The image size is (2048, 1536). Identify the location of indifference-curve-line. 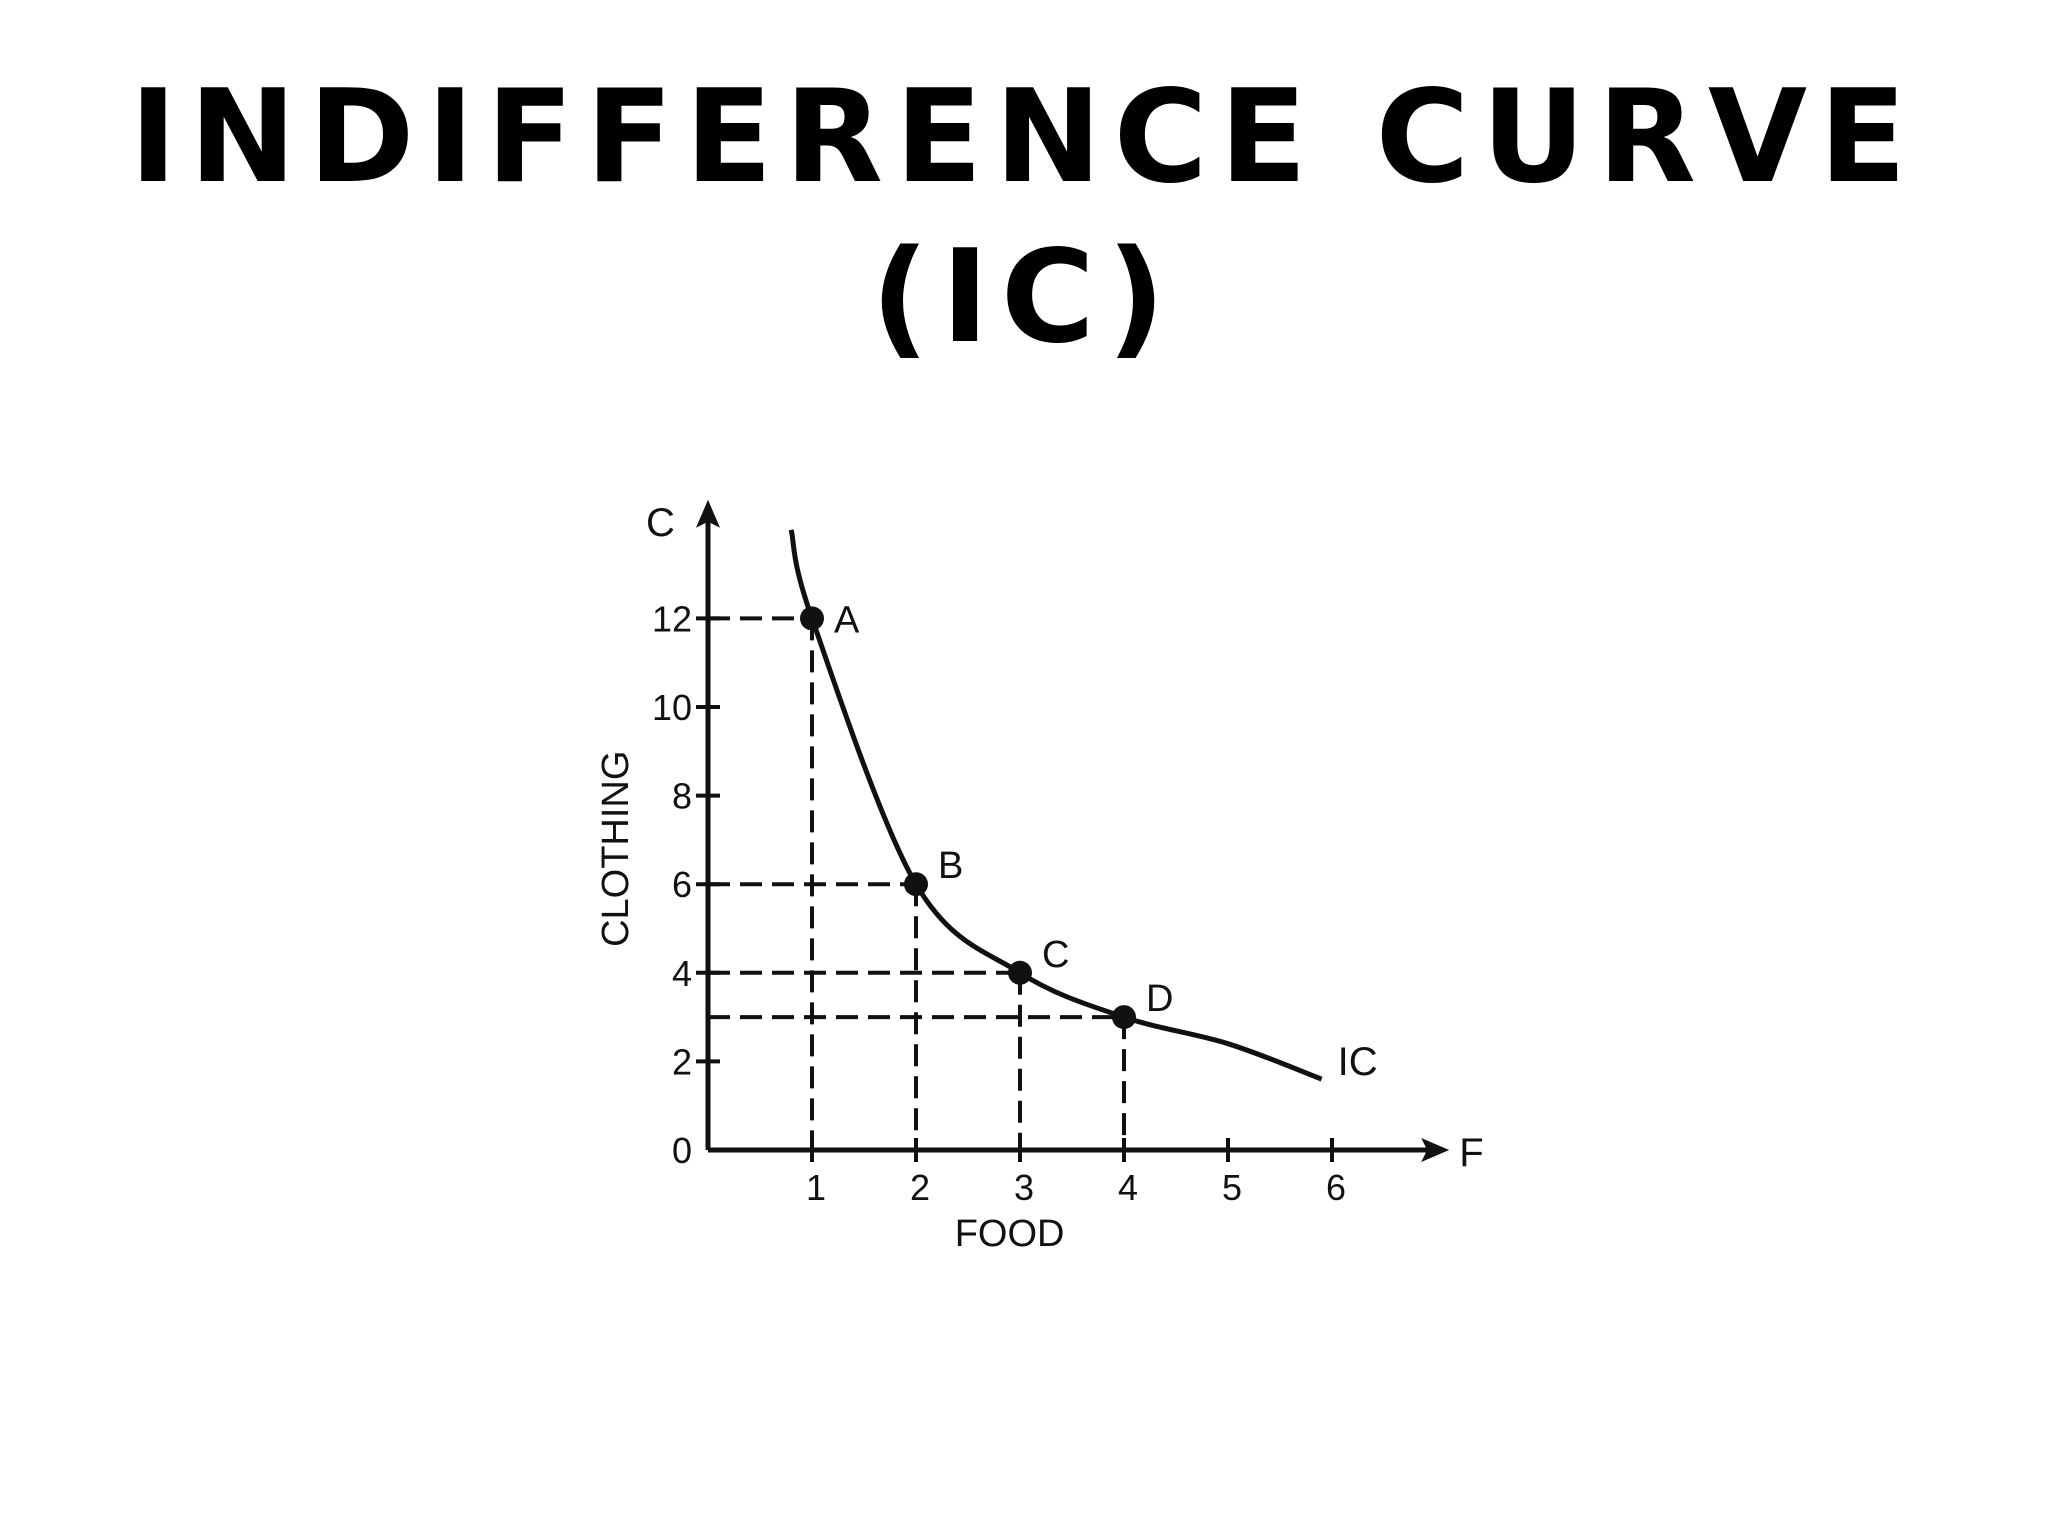
(1055, 805).